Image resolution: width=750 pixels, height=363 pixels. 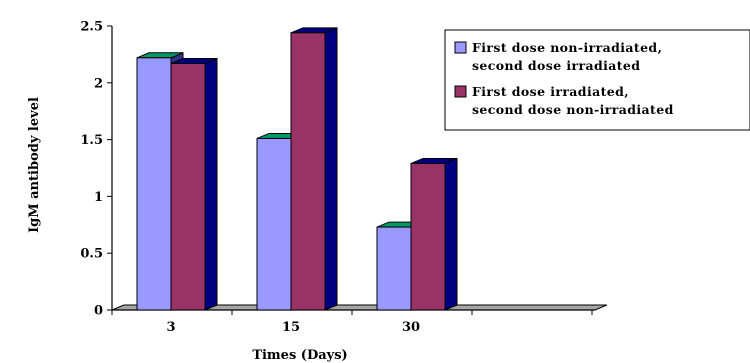 What do you see at coordinates (91, 27) in the screenshot?
I see `y-tick-label: 2.5` at bounding box center [91, 27].